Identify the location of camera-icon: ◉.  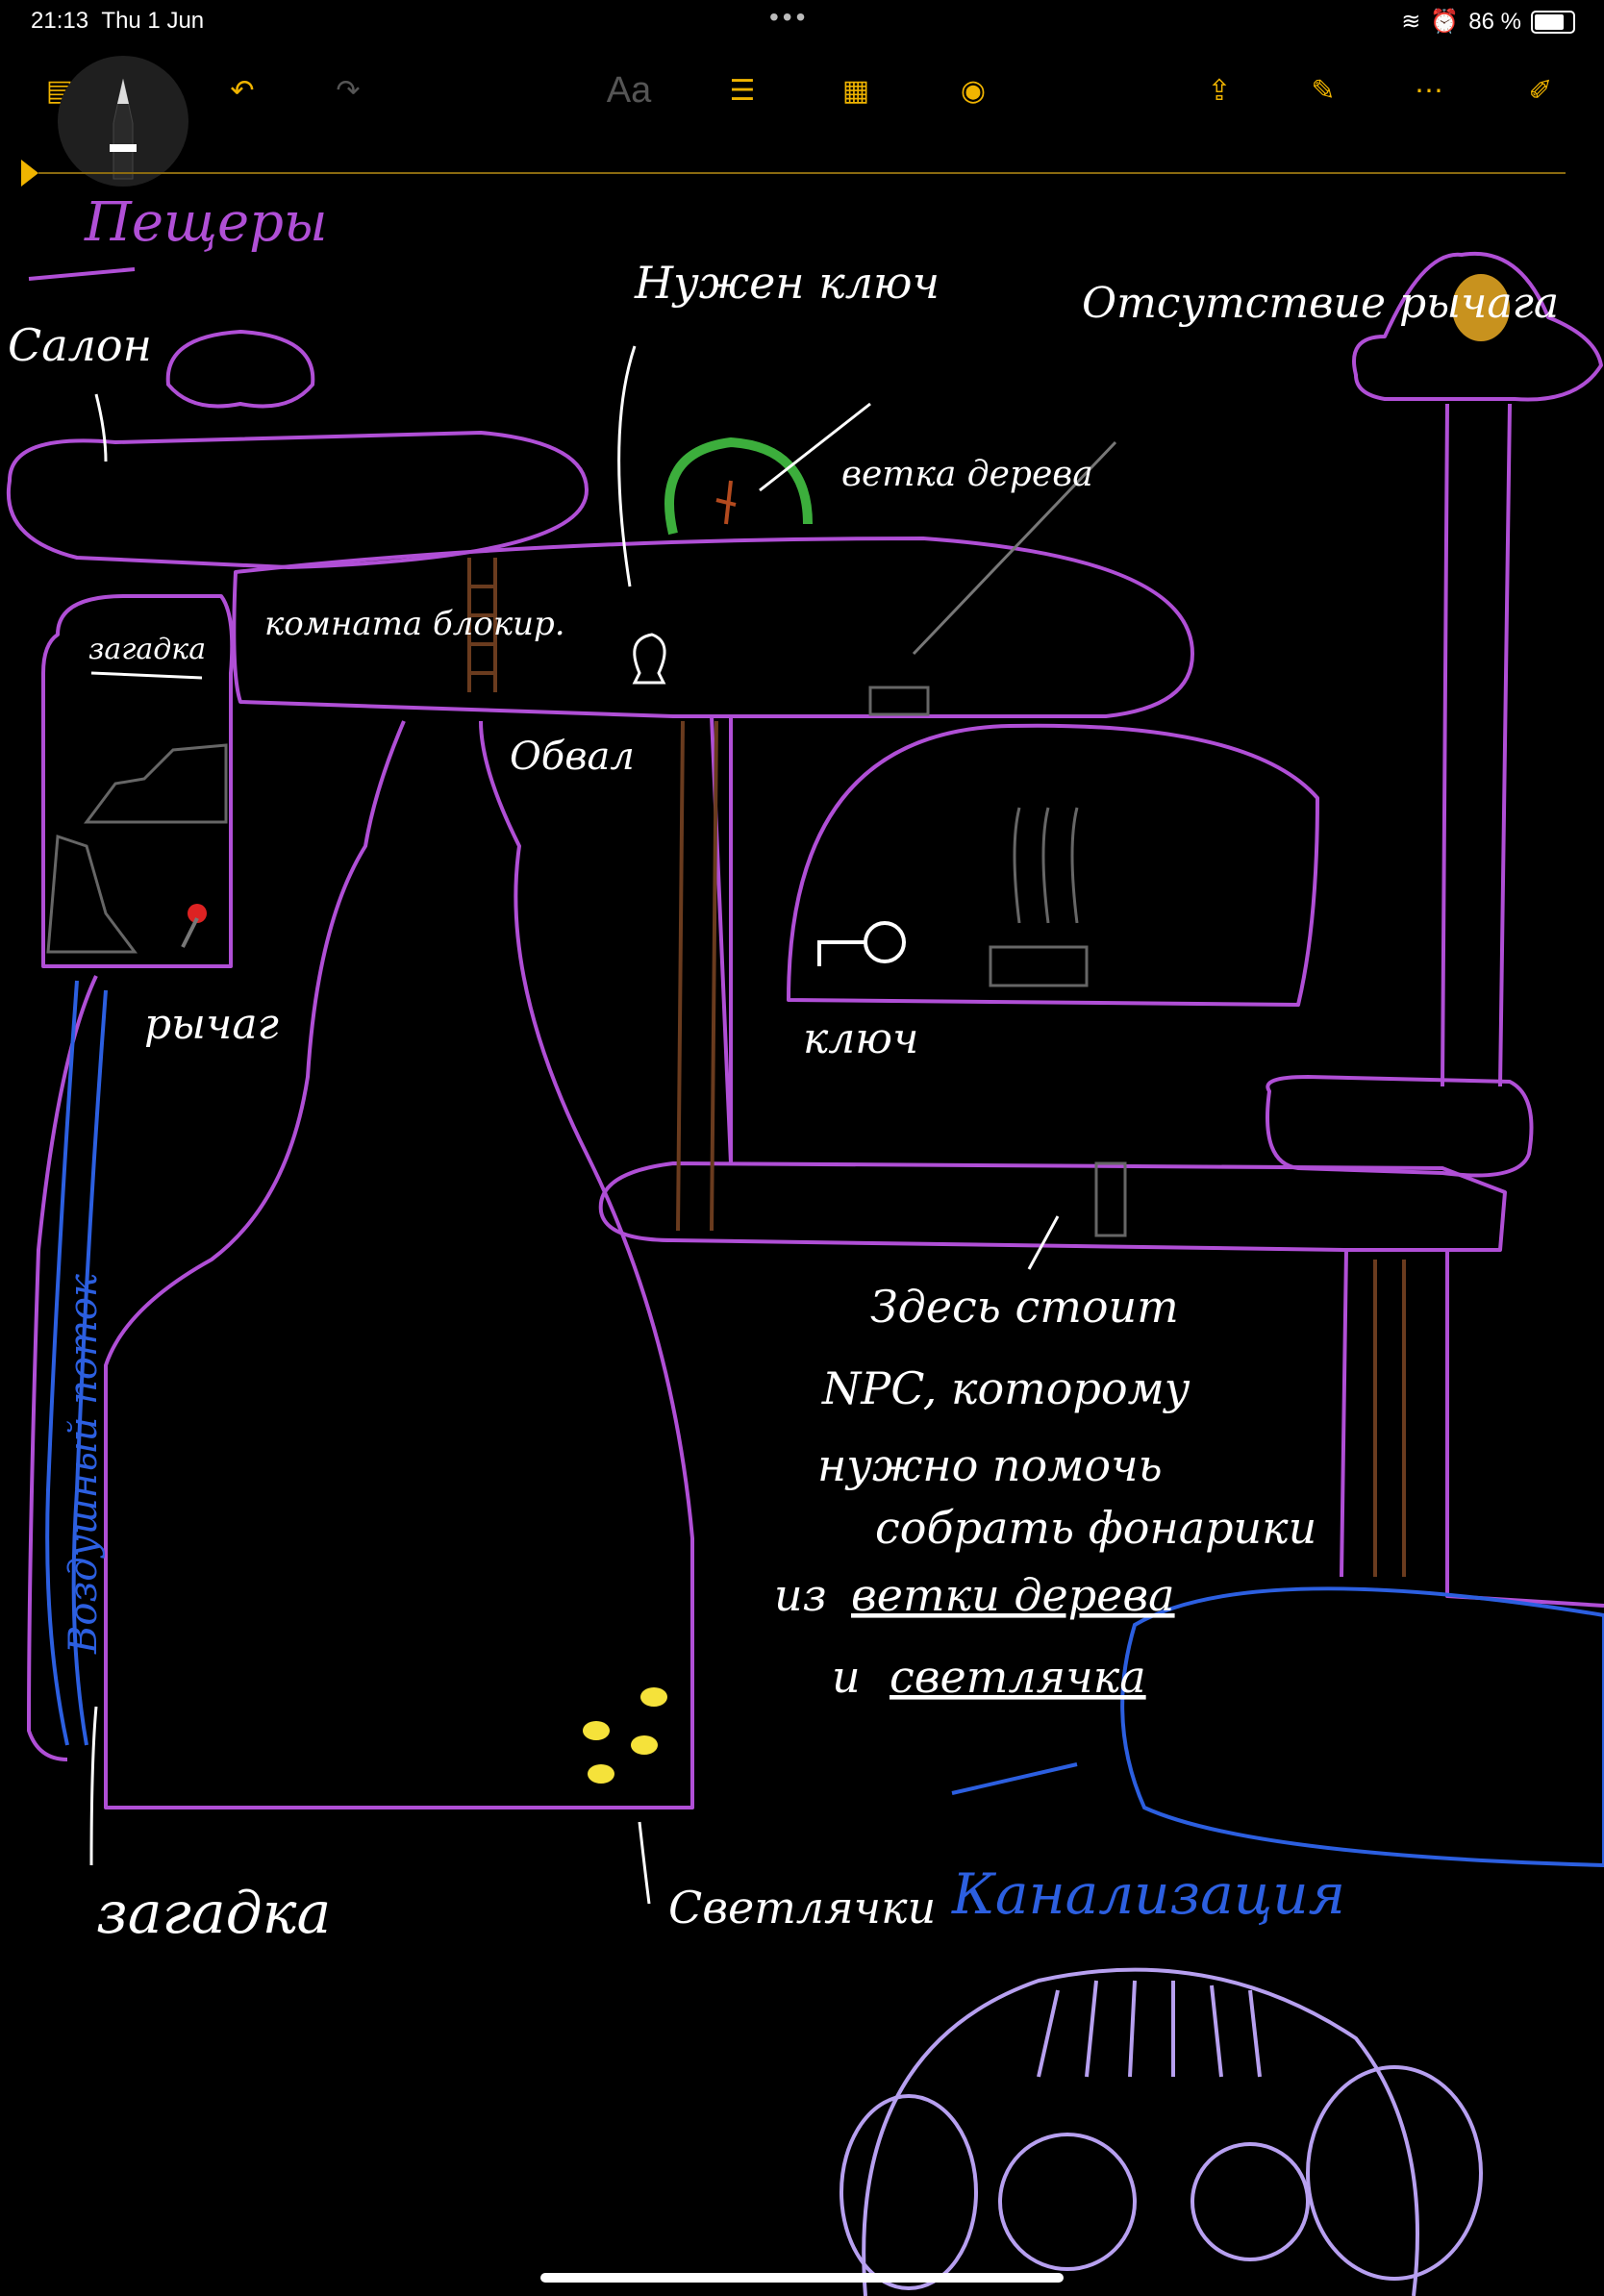
(973, 90).